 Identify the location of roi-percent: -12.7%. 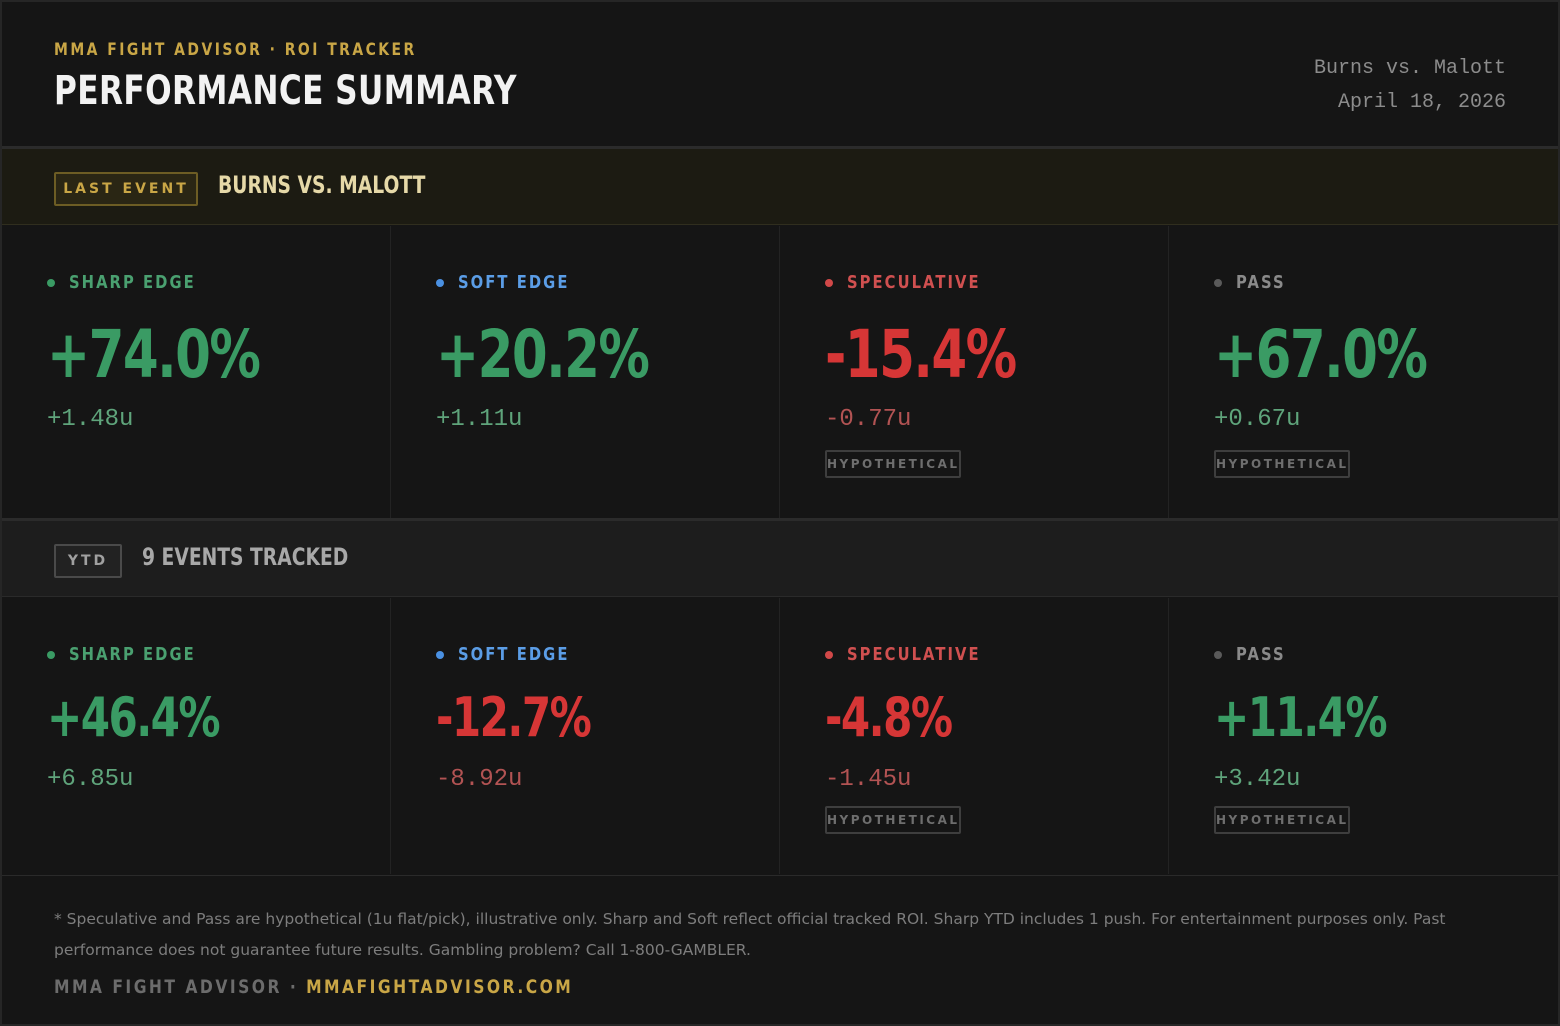
(514, 717).